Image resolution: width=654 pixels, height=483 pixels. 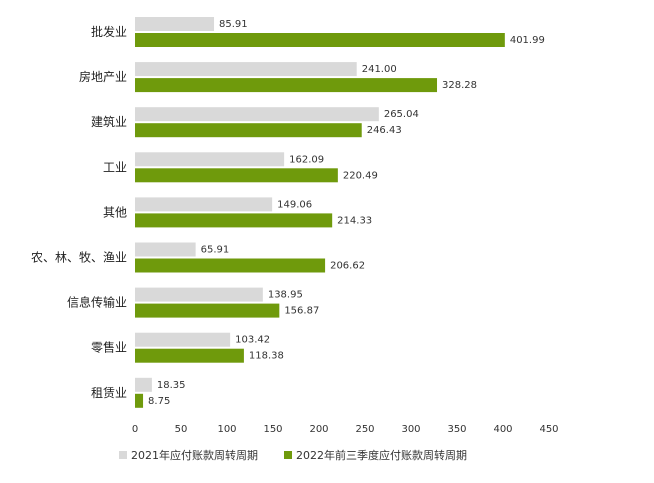 I want to click on x-tick-label: 0, so click(x=135, y=429).